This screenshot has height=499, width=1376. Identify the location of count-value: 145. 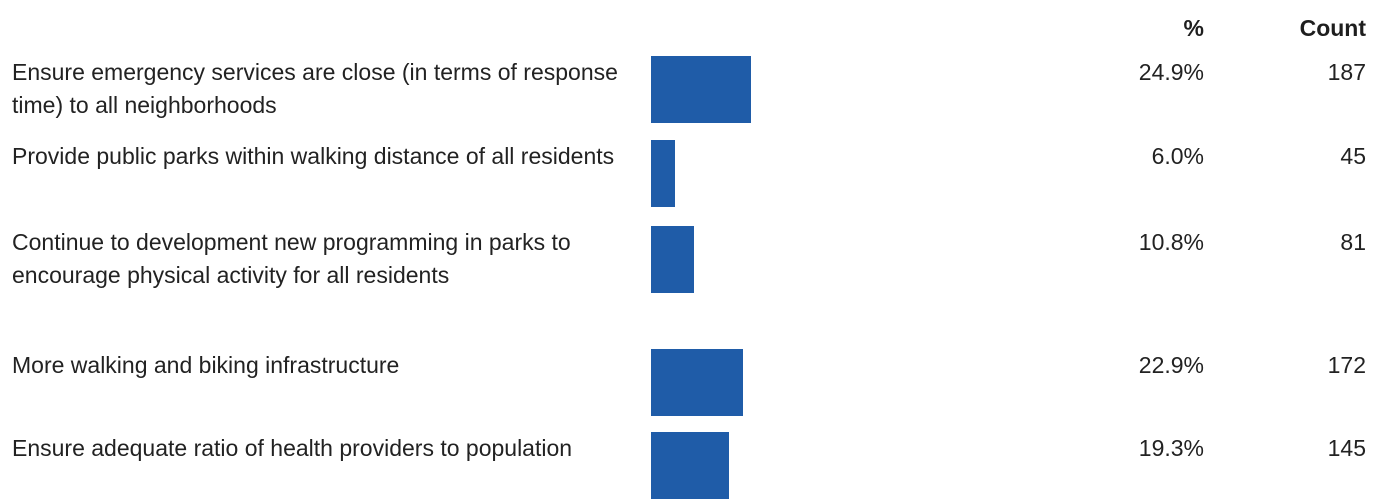
(1346, 448).